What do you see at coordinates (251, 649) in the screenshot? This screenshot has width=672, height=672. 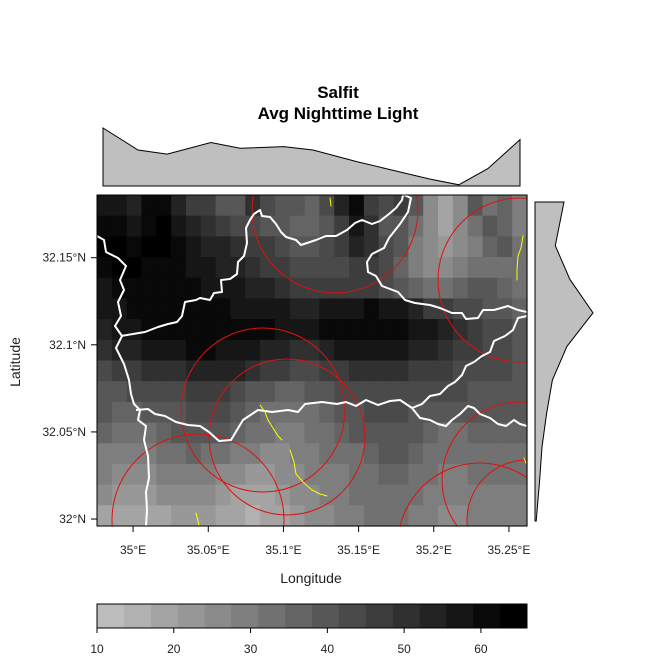 I see `legend-tick-label: 30` at bounding box center [251, 649].